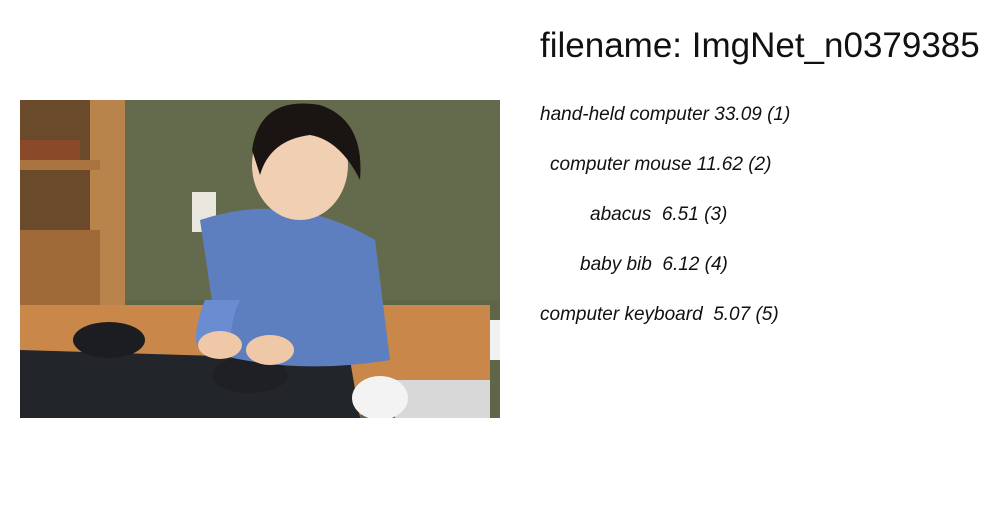 This screenshot has width=1000, height=520. I want to click on prediction: abacus 6.51 (3), so click(659, 214).